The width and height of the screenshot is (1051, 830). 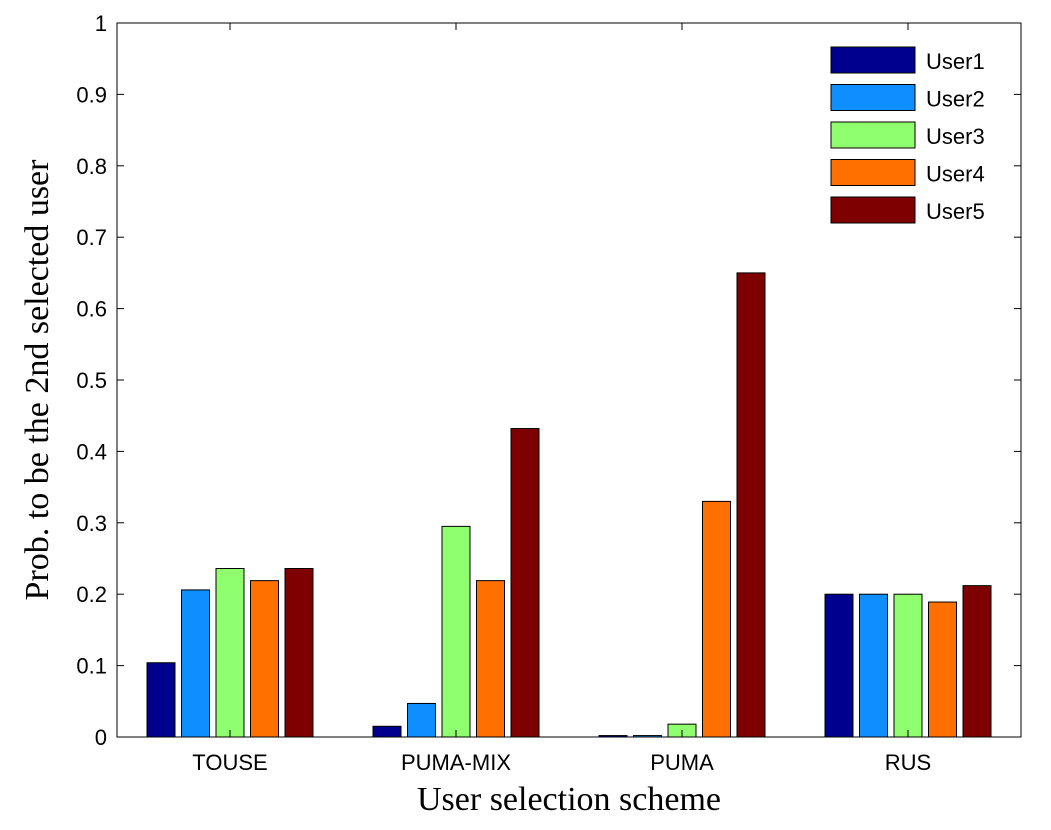 What do you see at coordinates (955, 61) in the screenshot?
I see `legend-label-user1: User1` at bounding box center [955, 61].